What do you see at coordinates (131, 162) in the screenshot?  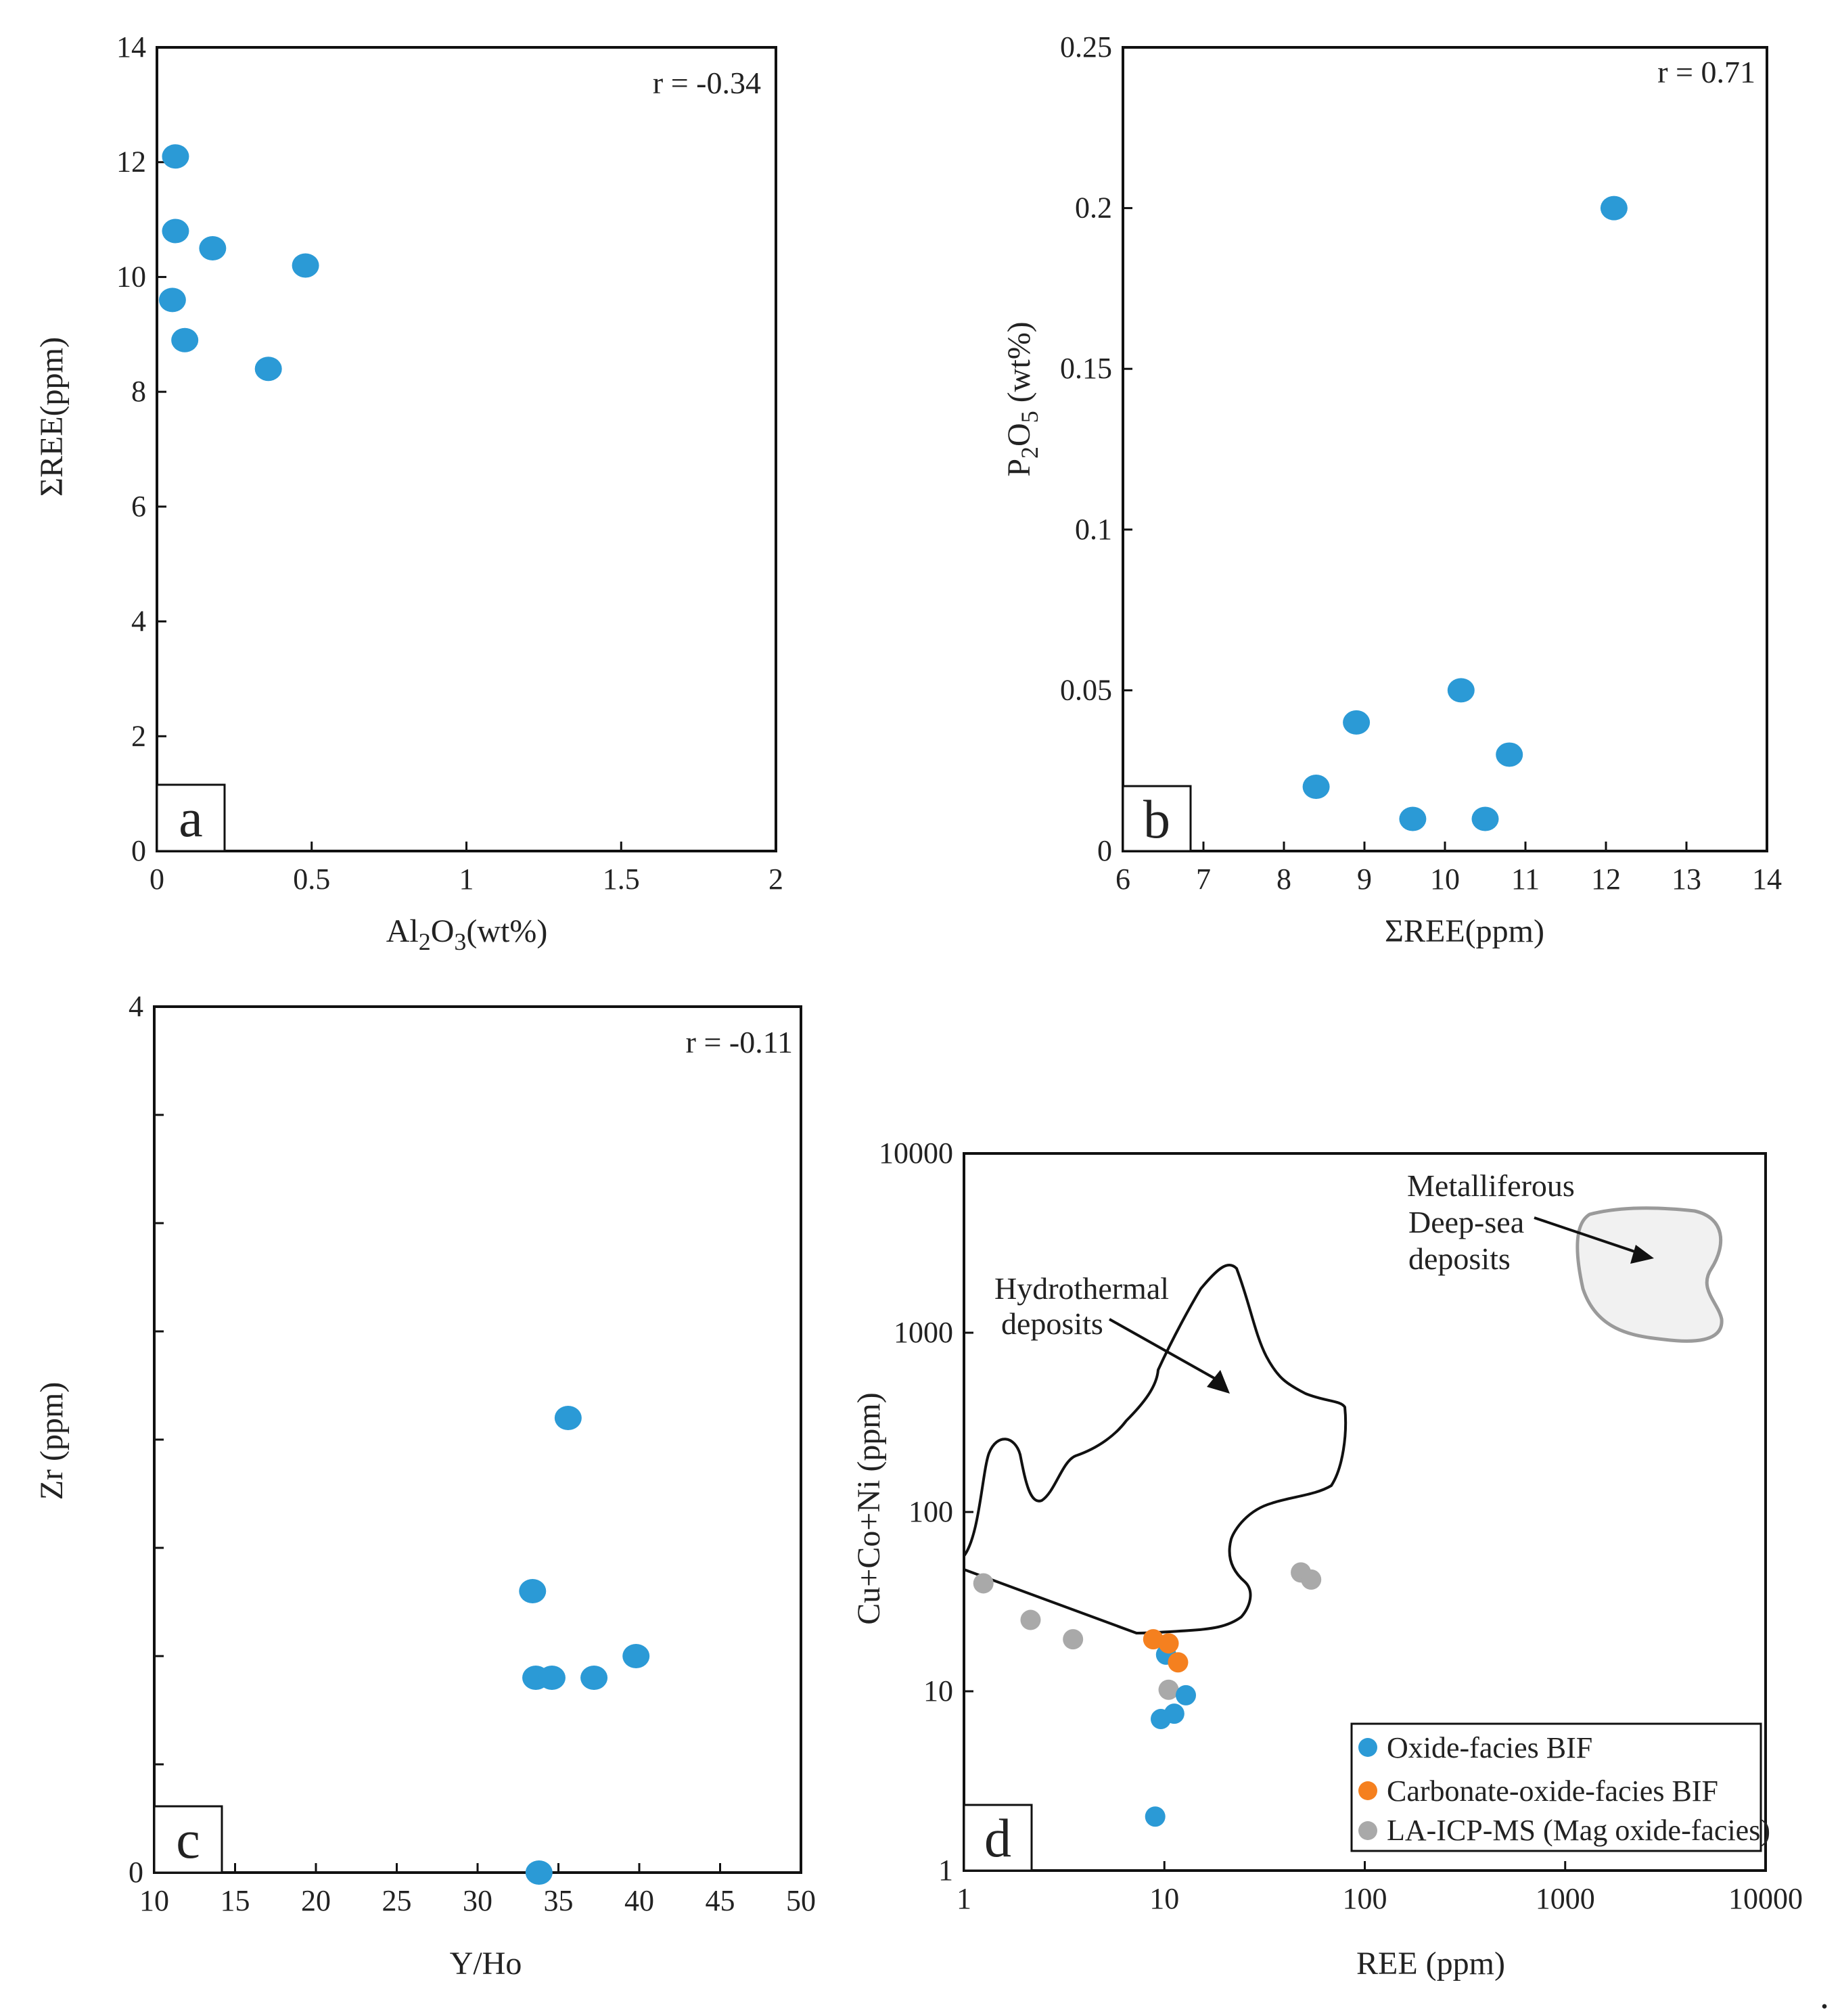 I see `panel-a-ytick-label: 12` at bounding box center [131, 162].